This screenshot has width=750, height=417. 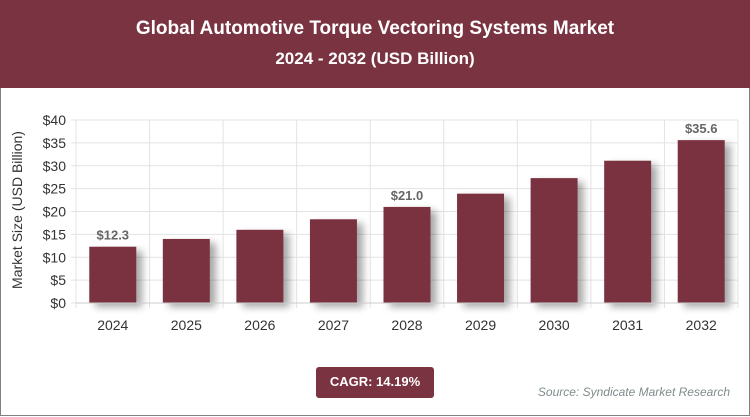 I want to click on bar-2032, so click(x=701, y=221).